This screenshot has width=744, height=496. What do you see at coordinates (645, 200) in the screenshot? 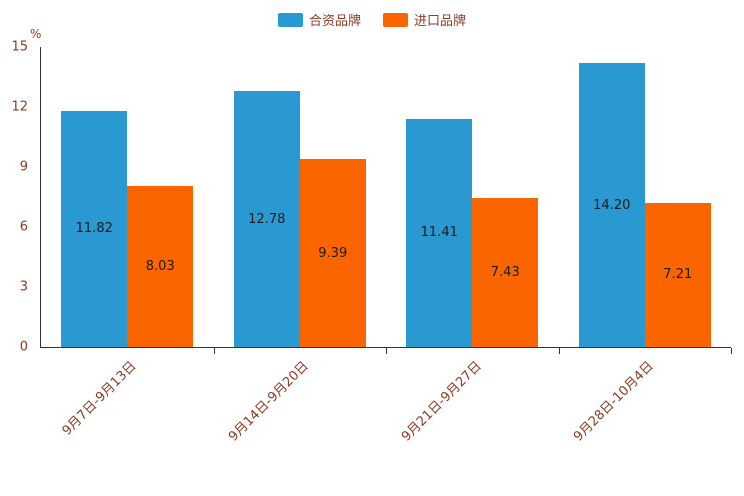
I see `bar-group: 14.20 7.21` at bounding box center [645, 200].